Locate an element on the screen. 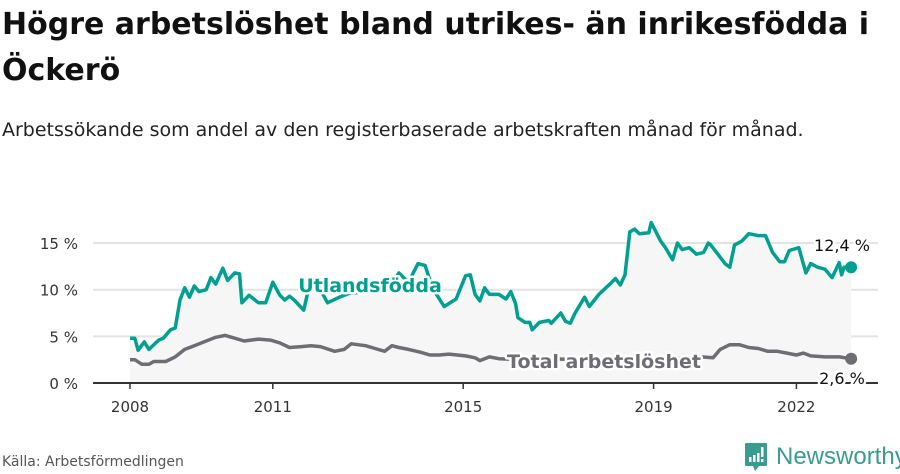 Image resolution: width=900 pixels, height=474 pixels. x-tick-label: 2011 is located at coordinates (273, 407).